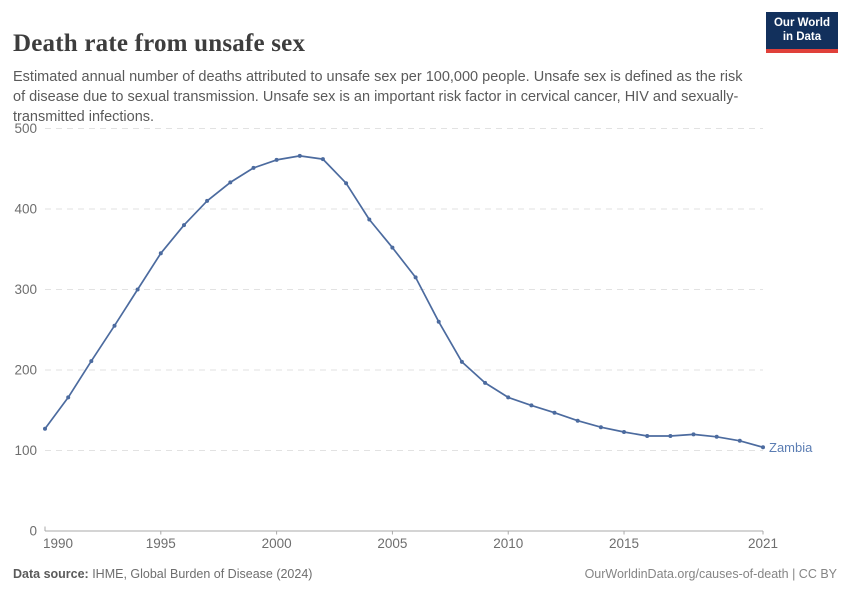 The height and width of the screenshot is (600, 850). Describe the element at coordinates (68, 397) in the screenshot. I see `data-point-1991` at that location.